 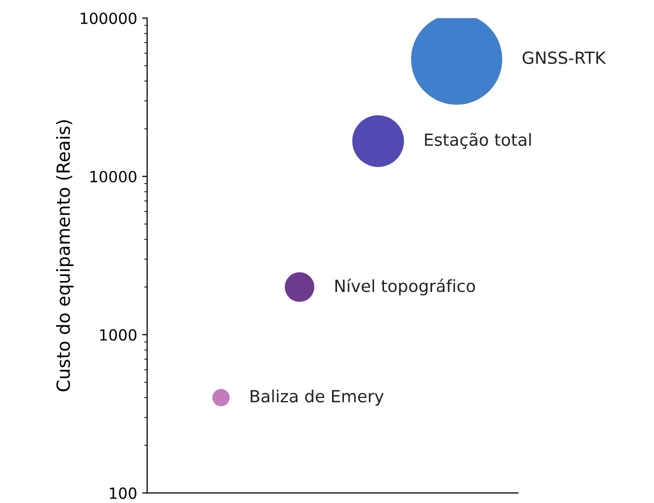 I want to click on series-label: Nível topográfico, so click(x=405, y=287).